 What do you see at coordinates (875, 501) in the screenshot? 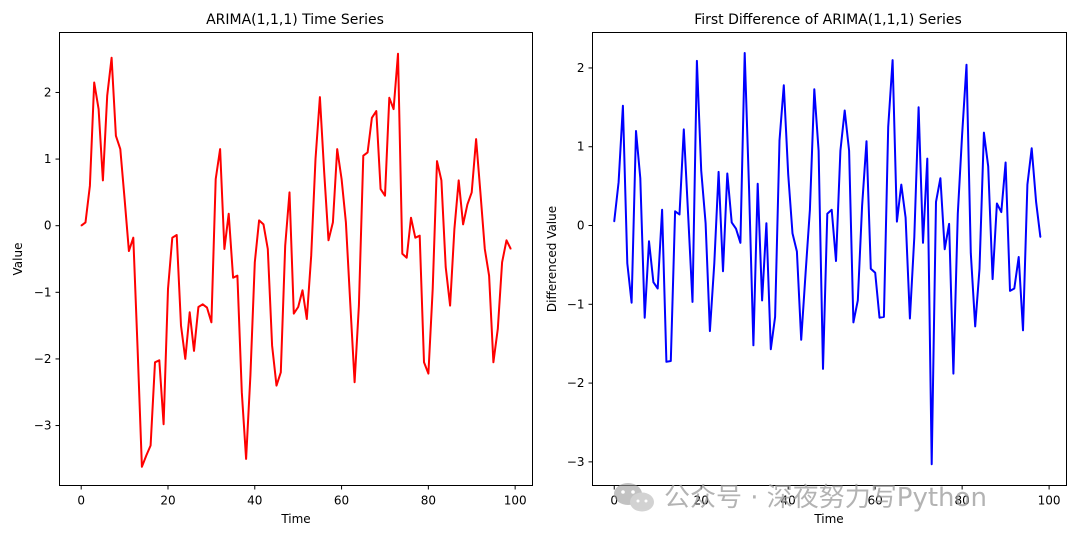
I see `chart-right-x-tick-label: 60` at bounding box center [875, 501].